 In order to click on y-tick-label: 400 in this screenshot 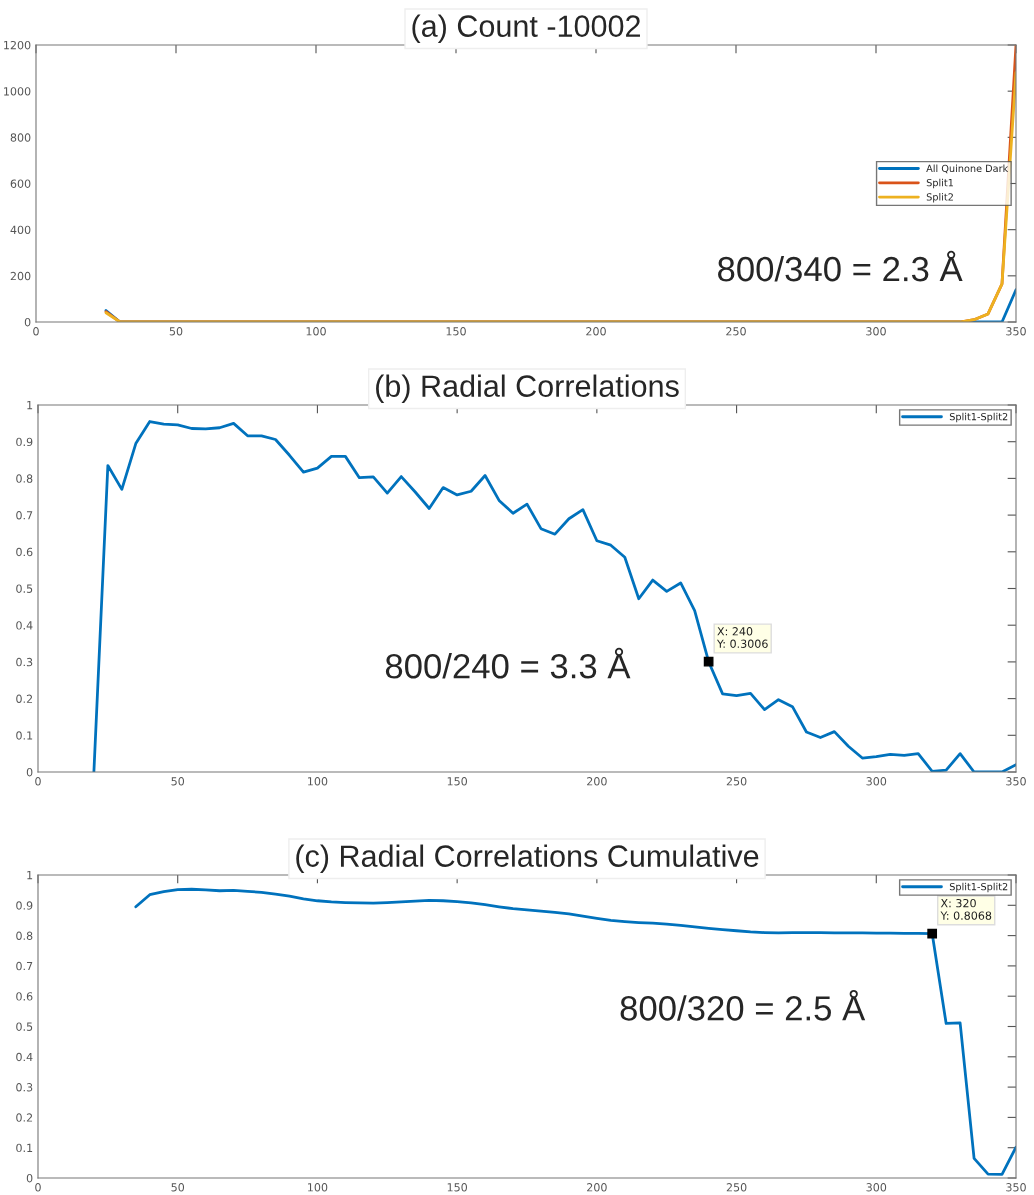, I will do `click(20, 230)`.